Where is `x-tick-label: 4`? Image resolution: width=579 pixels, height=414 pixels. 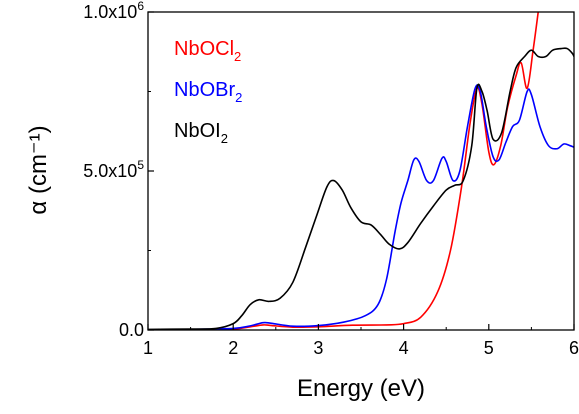
x-tick-label: 4 is located at coordinates (404, 348).